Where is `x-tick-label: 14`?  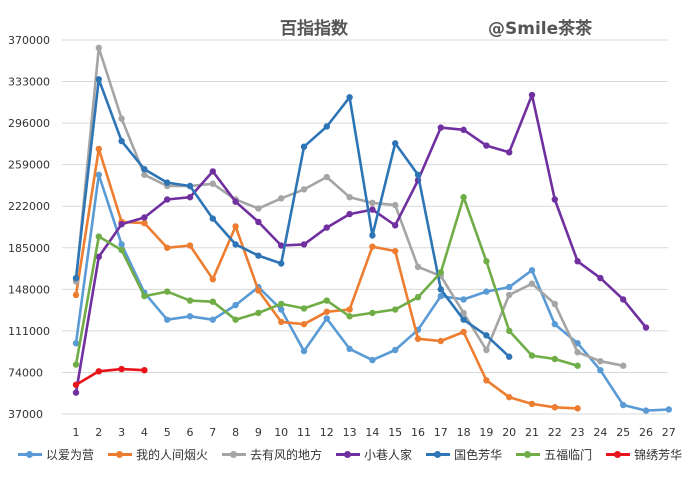 x-tick-label: 14 is located at coordinates (372, 432).